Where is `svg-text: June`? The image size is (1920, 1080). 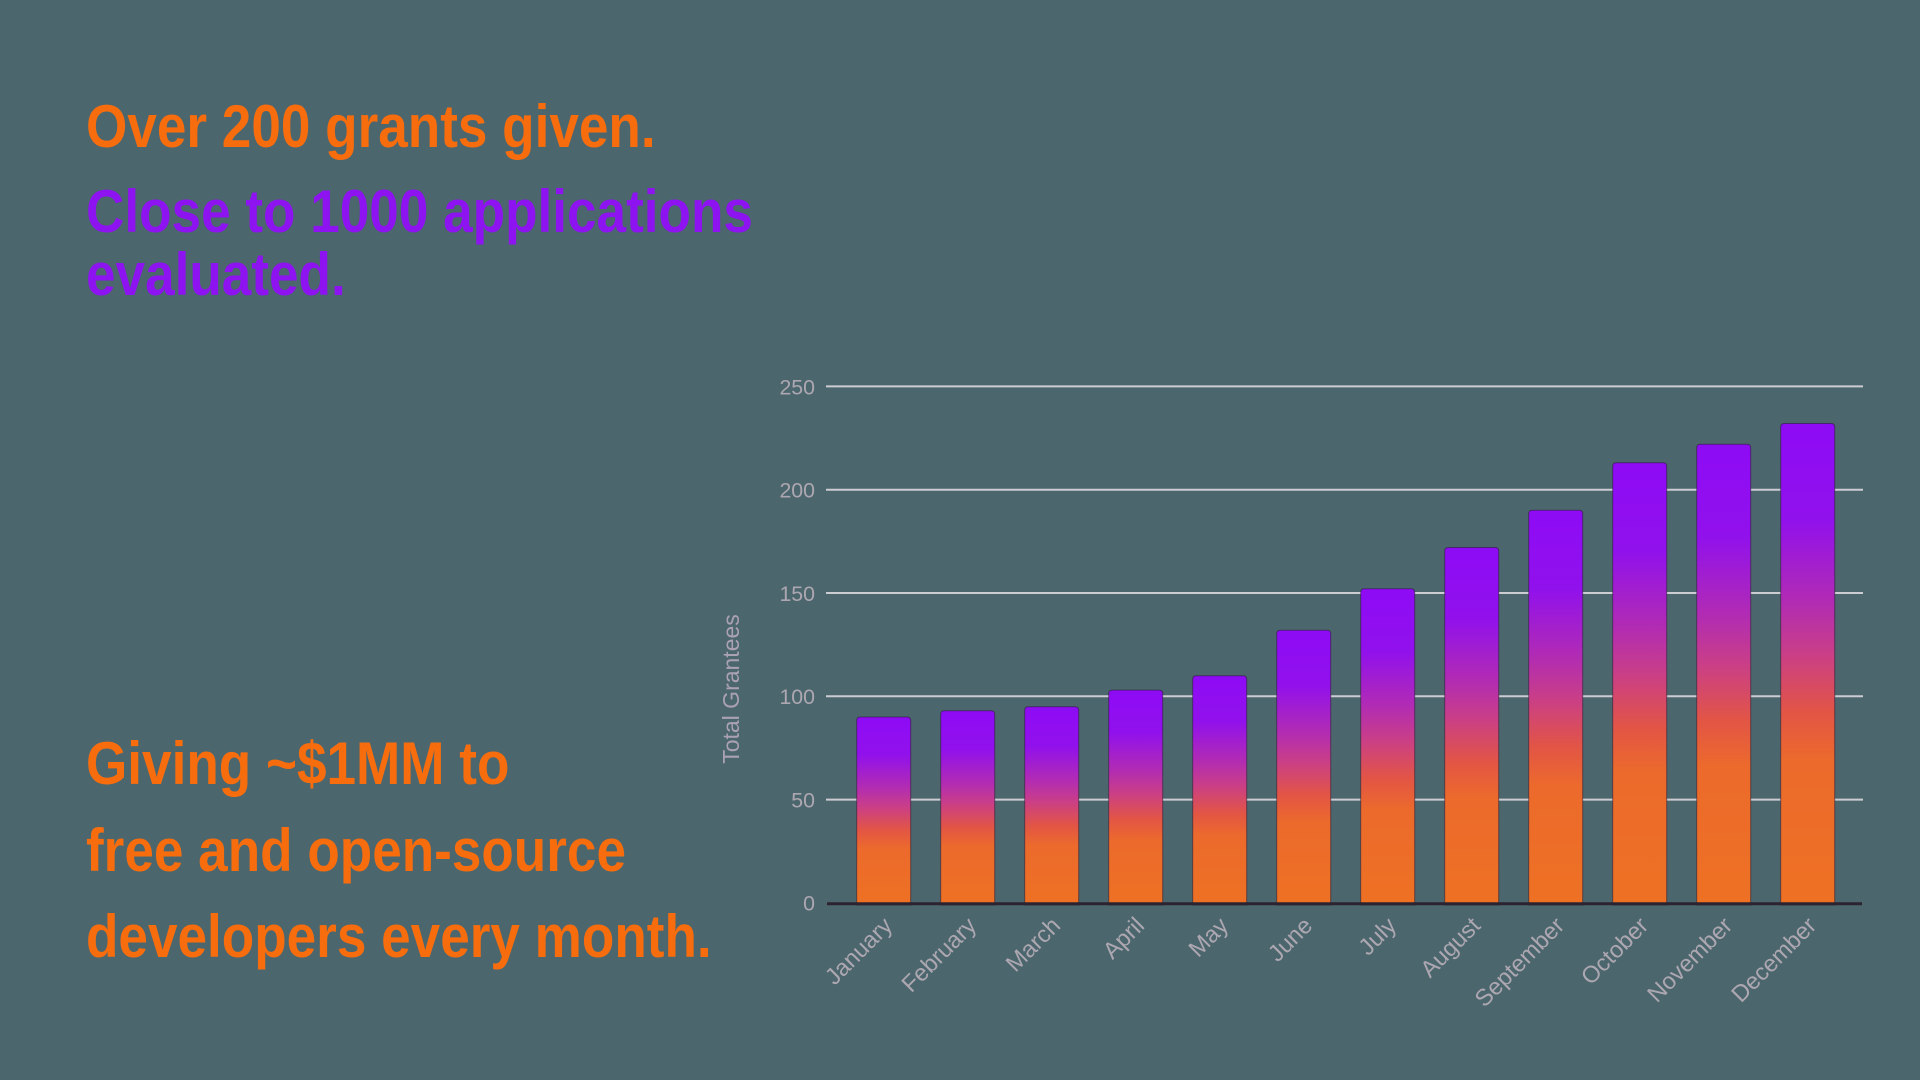 svg-text: June is located at coordinates (1290, 939).